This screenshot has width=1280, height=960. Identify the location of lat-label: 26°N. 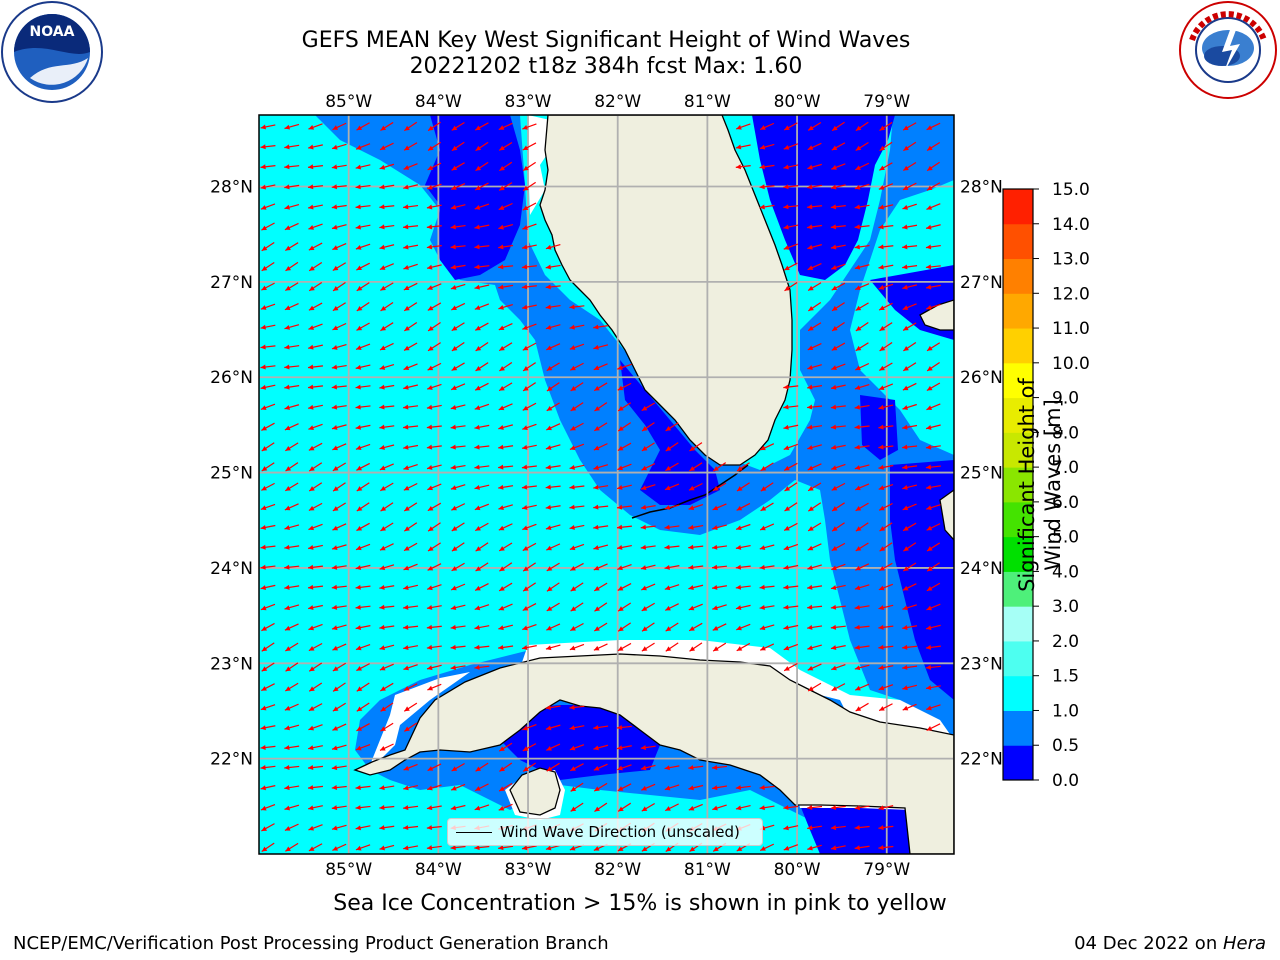
(981, 378).